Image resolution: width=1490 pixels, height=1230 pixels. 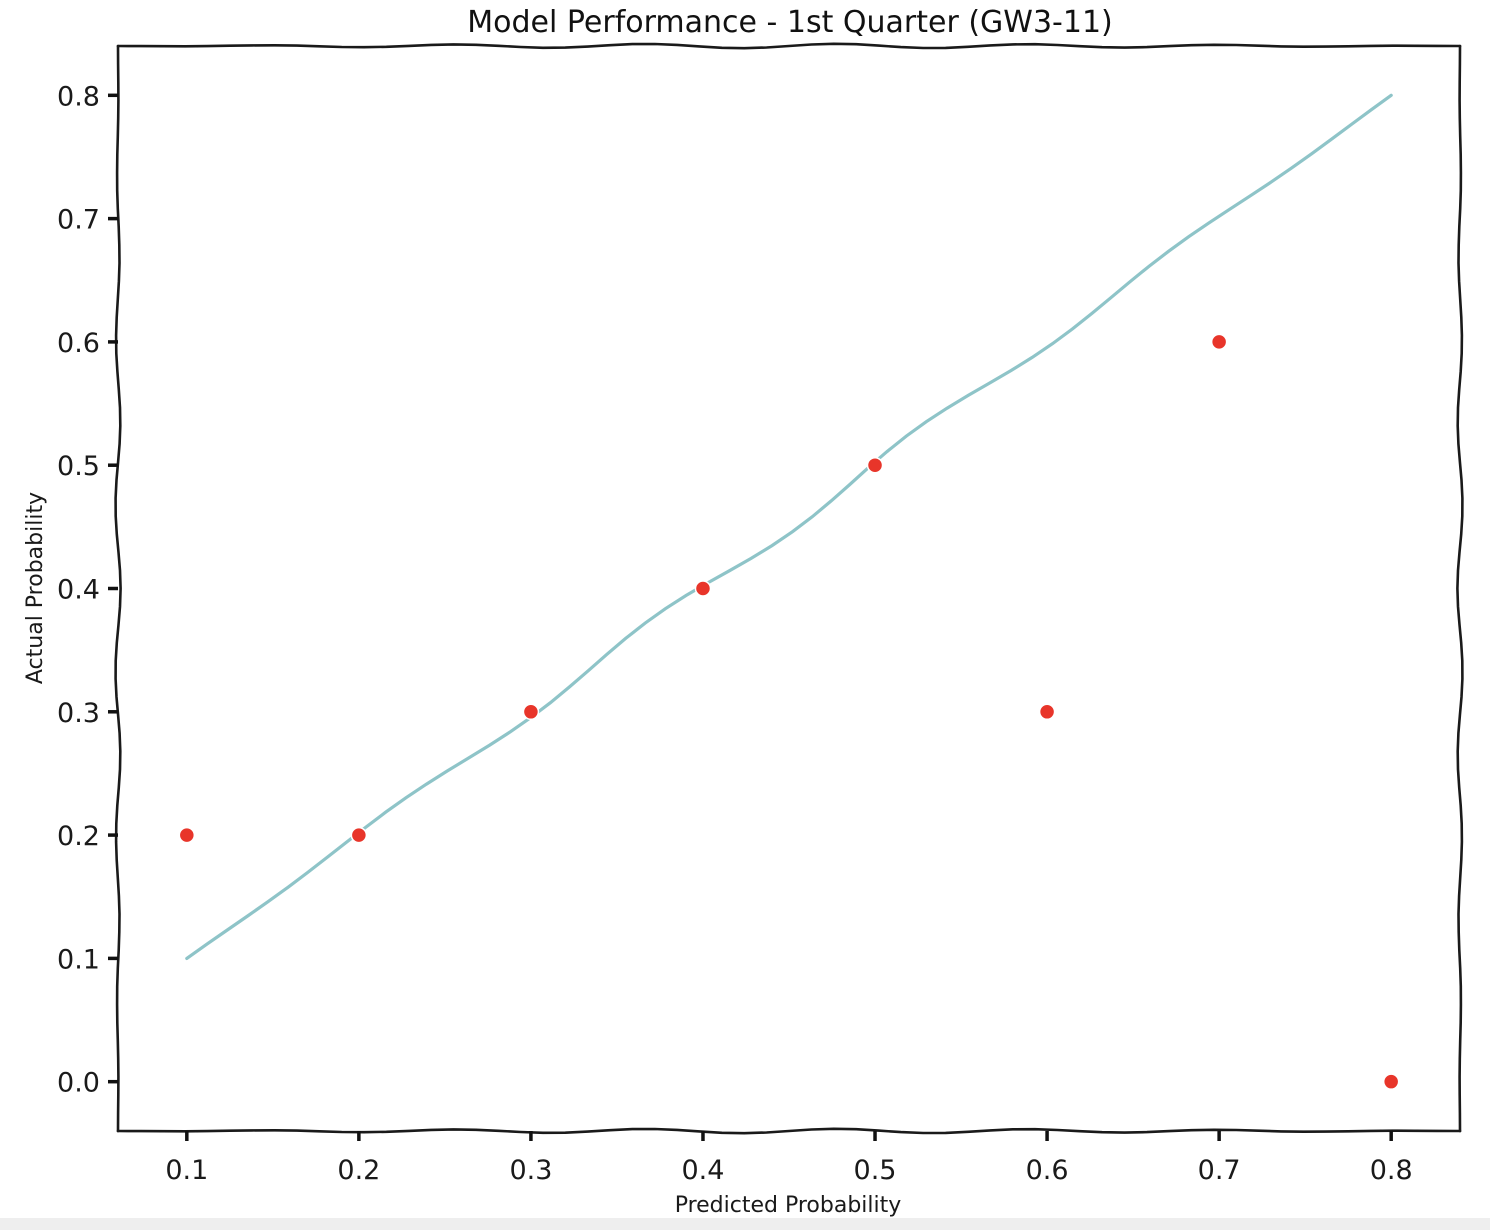 What do you see at coordinates (186, 1170) in the screenshot?
I see `x-tick-label: 0.1` at bounding box center [186, 1170].